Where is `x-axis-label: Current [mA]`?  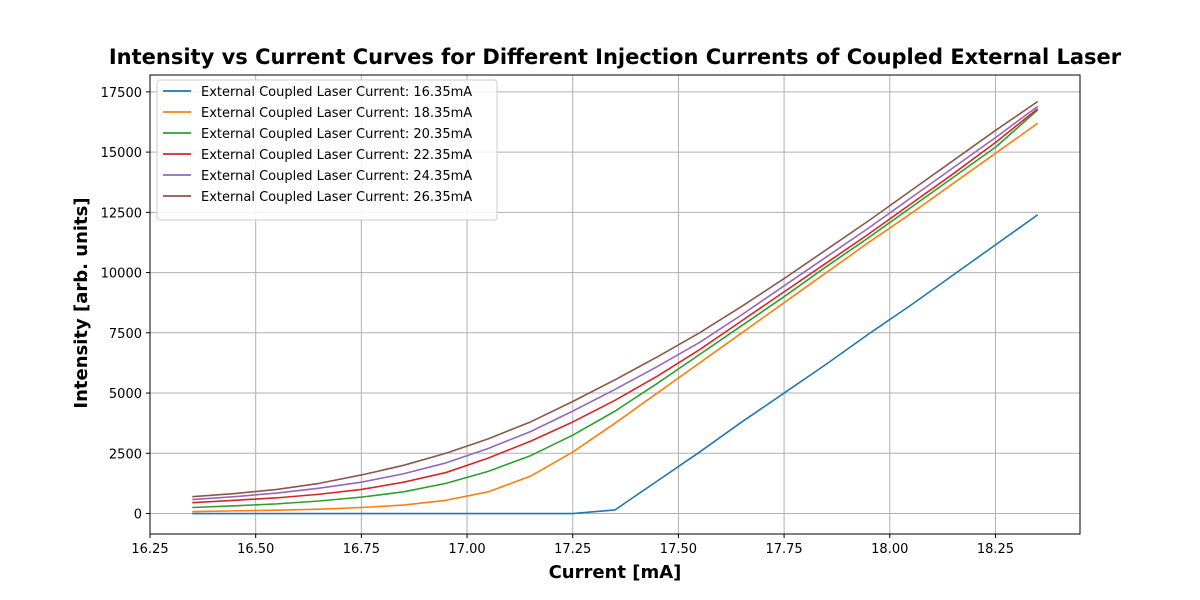 x-axis-label: Current [mA] is located at coordinates (615, 572).